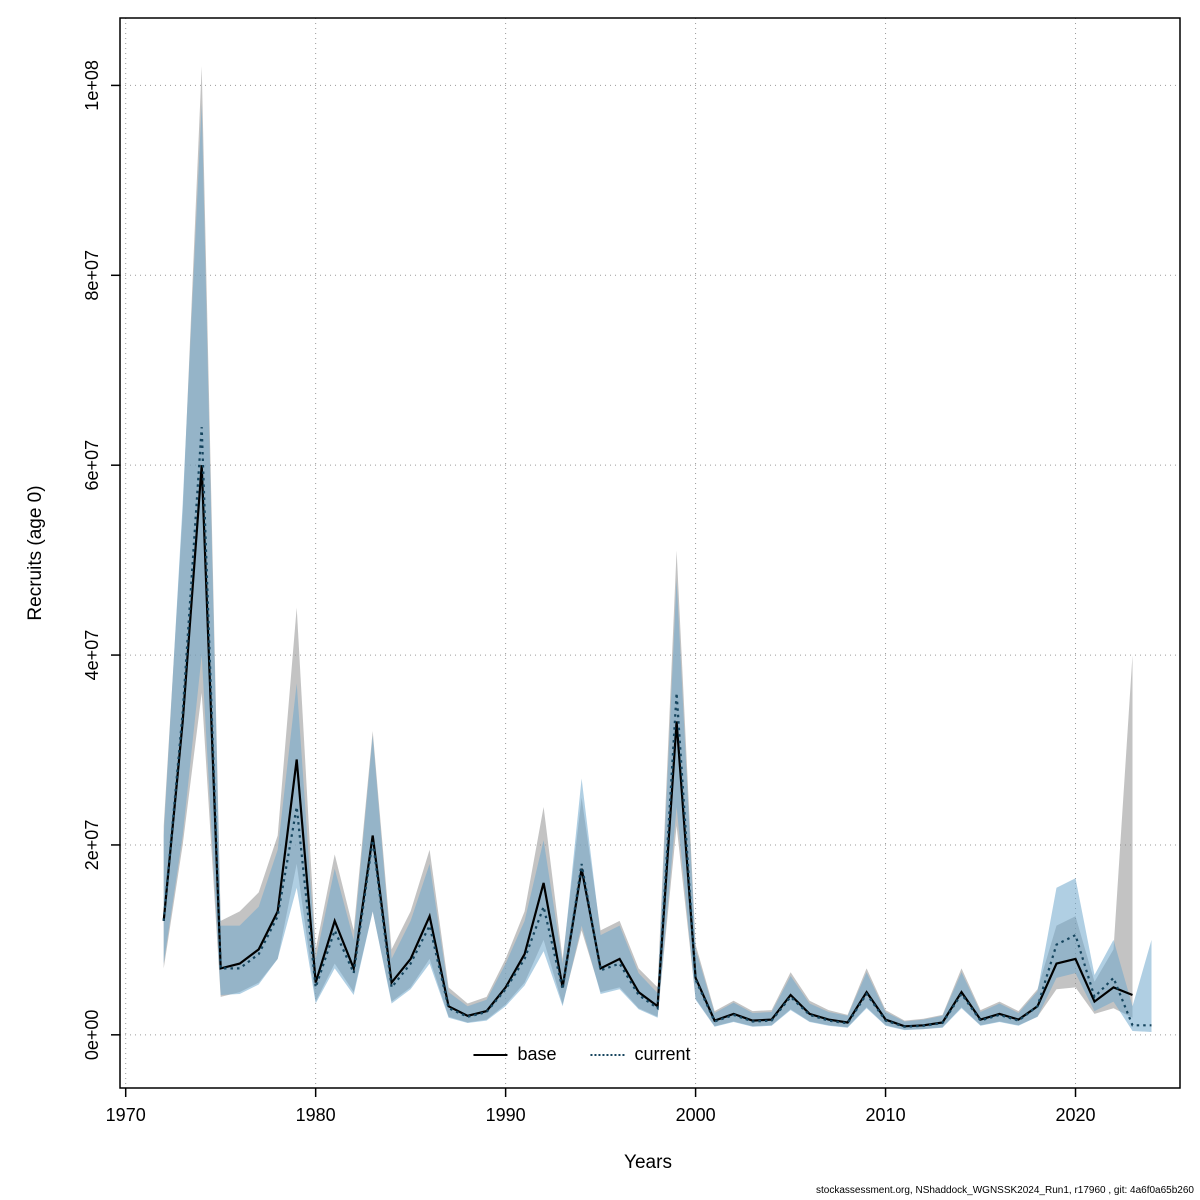 The height and width of the screenshot is (1200, 1200). I want to click on svg-text: 2000, so click(696, 1115).